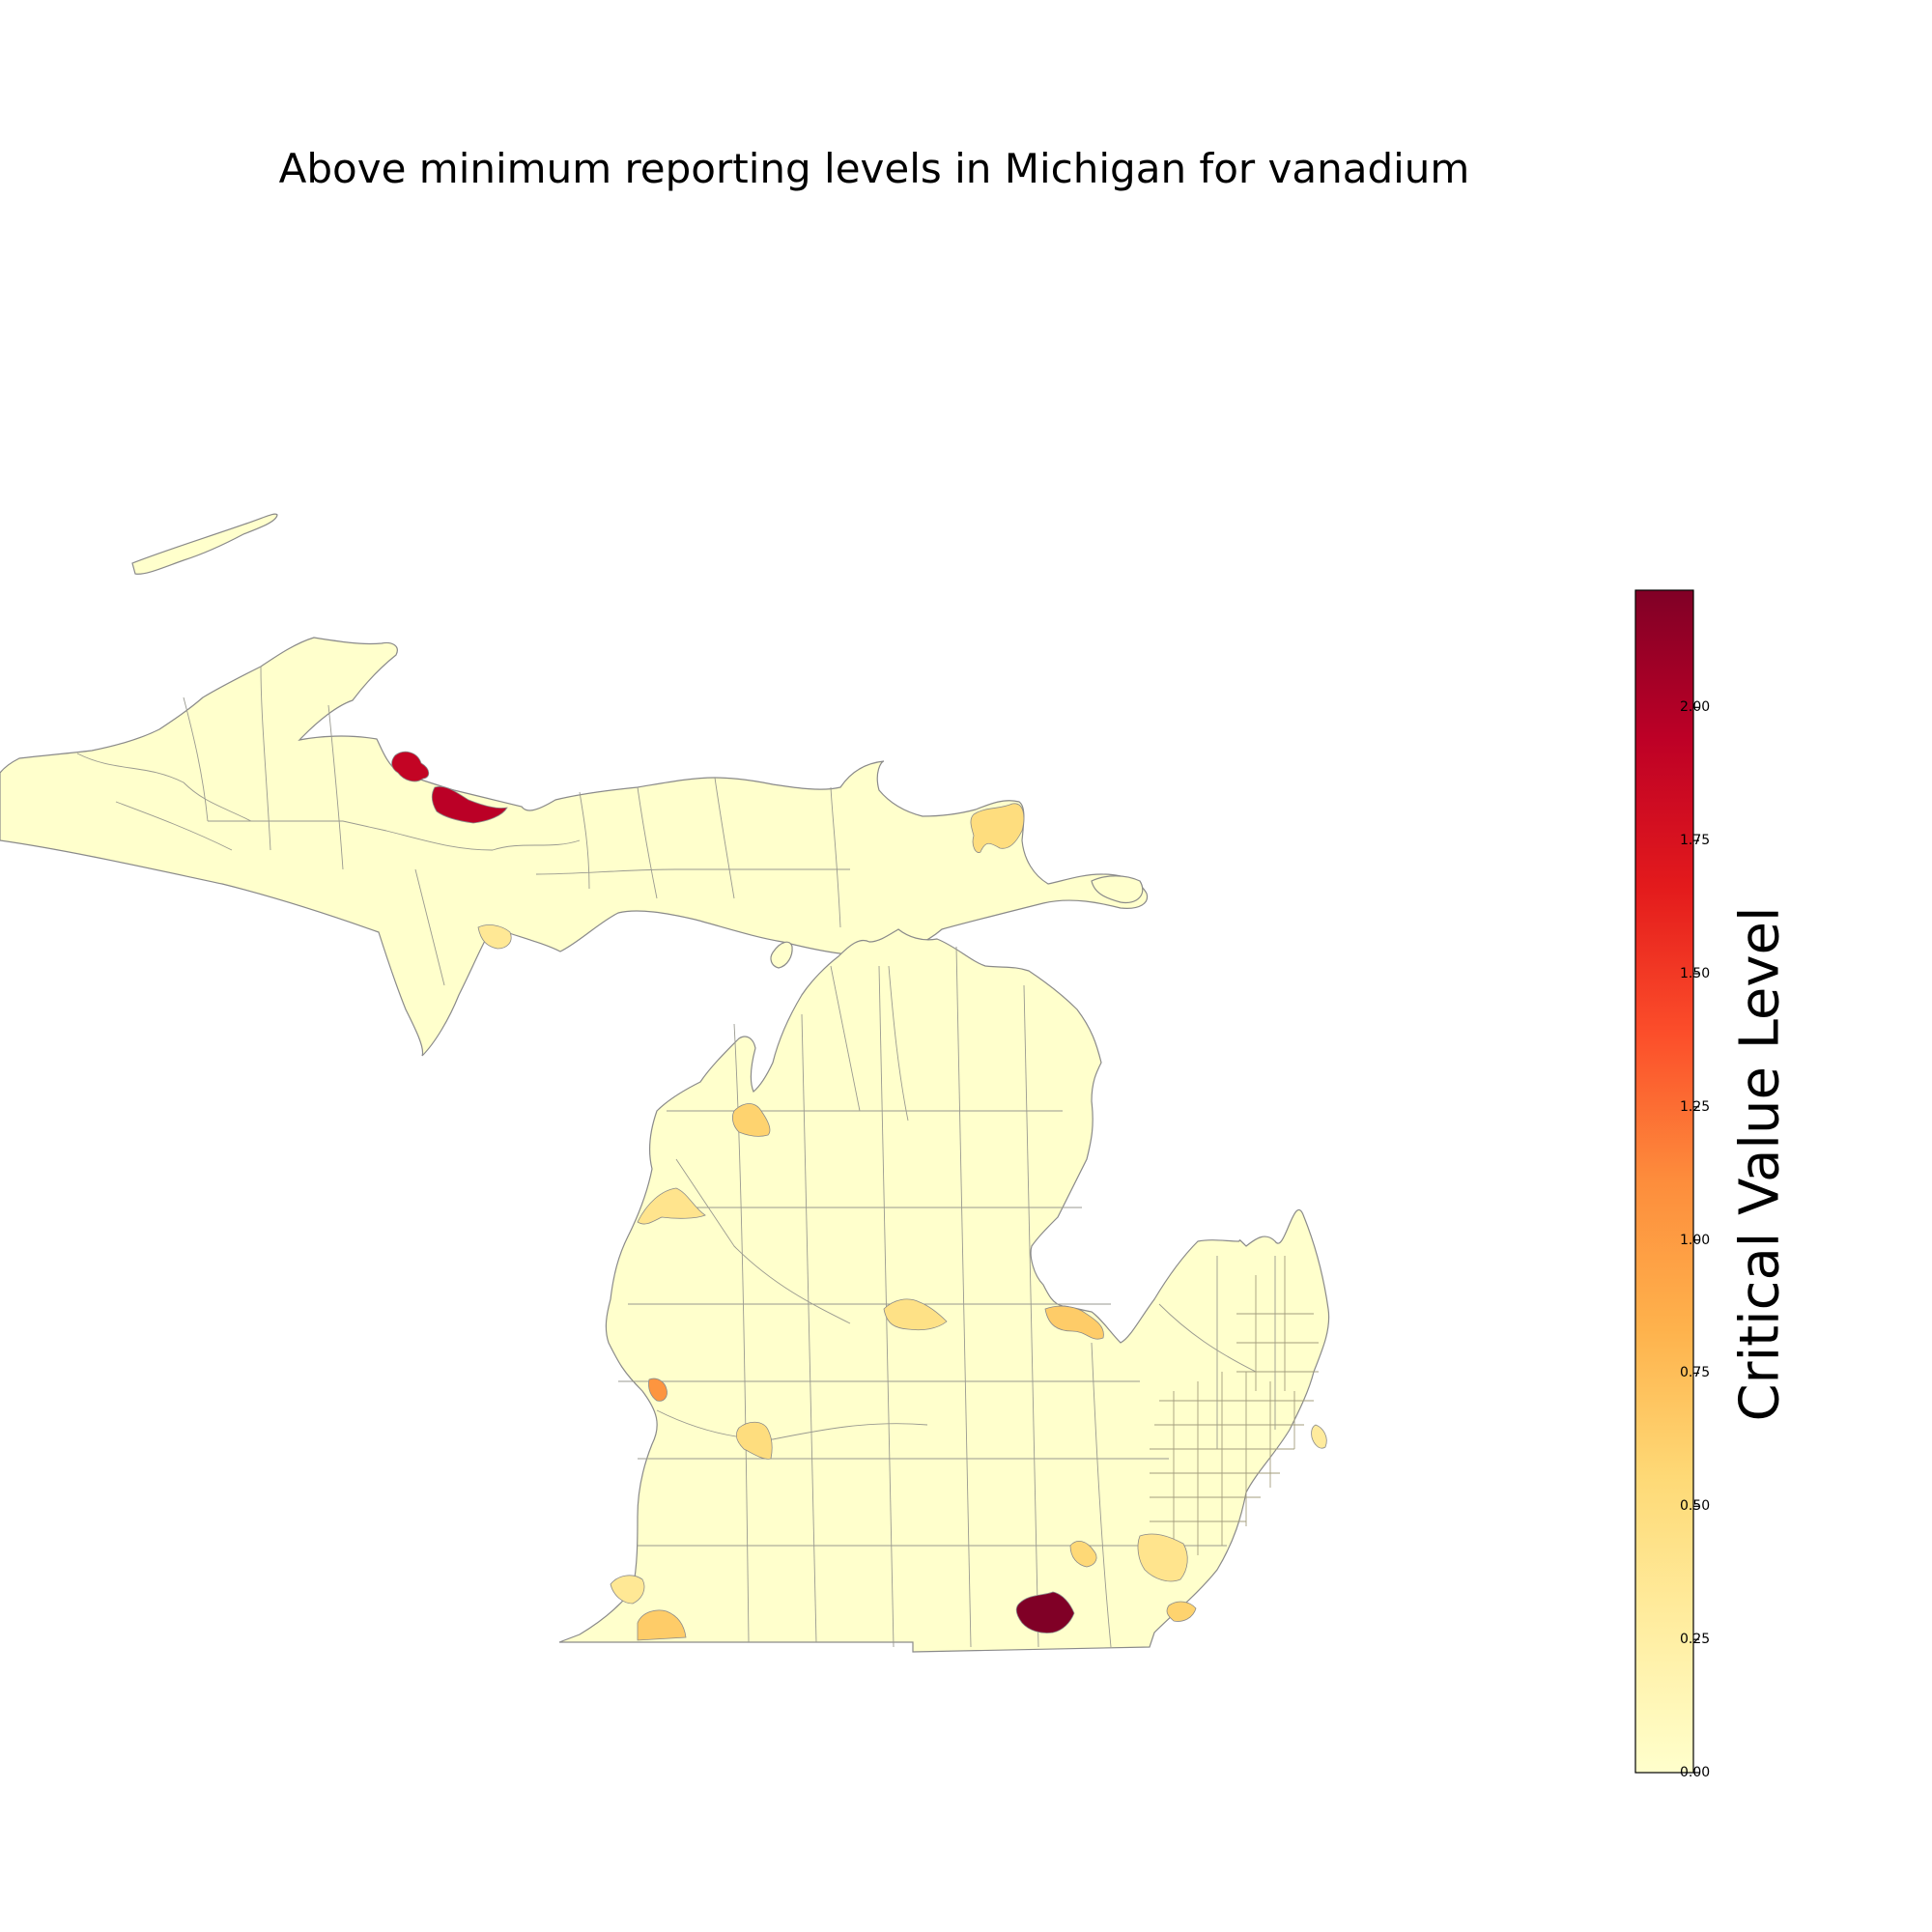  Describe the element at coordinates (781, 955) in the screenshot. I see `beaver-island` at that location.